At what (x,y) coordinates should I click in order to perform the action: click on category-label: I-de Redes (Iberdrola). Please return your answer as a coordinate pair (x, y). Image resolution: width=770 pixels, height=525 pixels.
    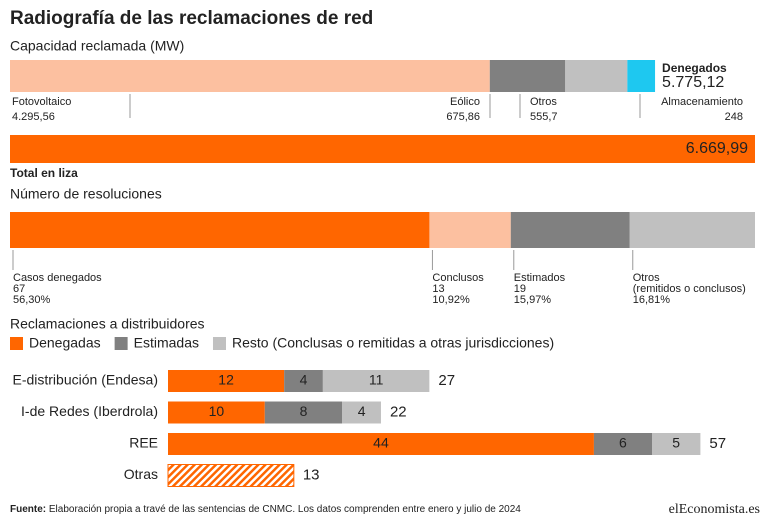
    Looking at the image, I should click on (89, 411).